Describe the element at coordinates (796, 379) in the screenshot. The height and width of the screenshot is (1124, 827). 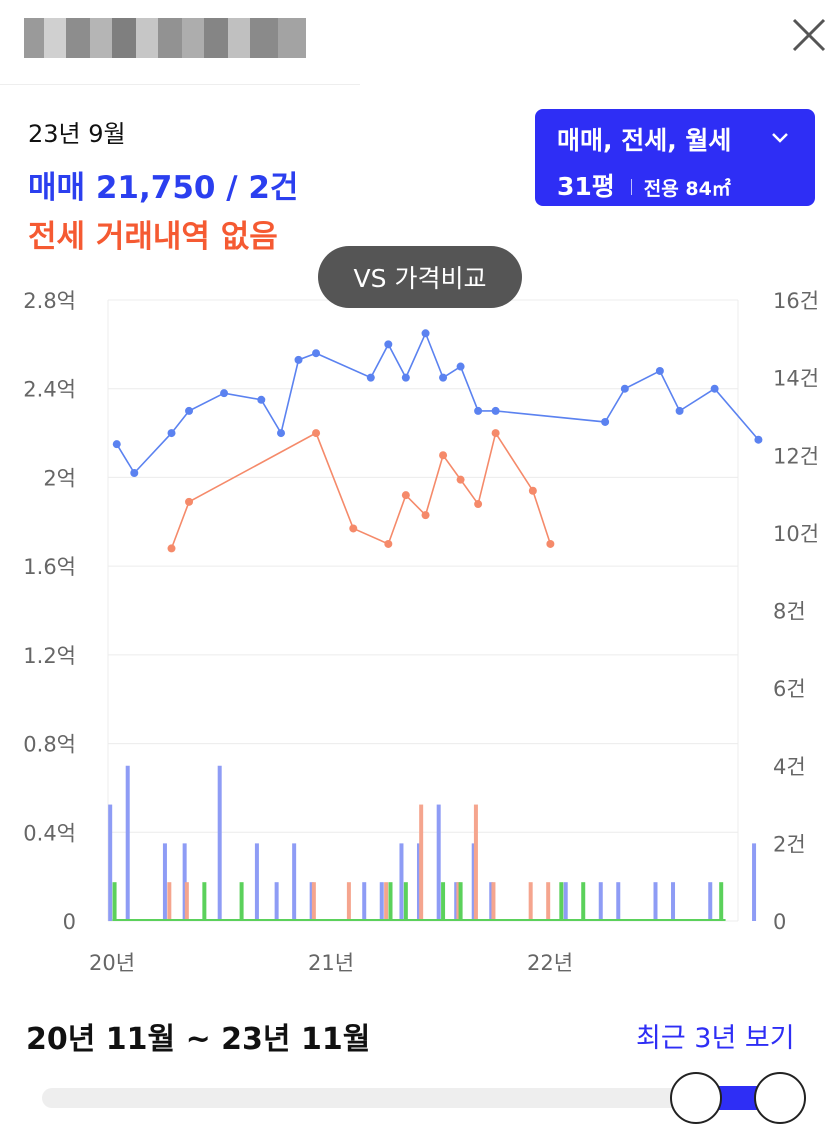
I see `y-right-tick-label: 14건` at that location.